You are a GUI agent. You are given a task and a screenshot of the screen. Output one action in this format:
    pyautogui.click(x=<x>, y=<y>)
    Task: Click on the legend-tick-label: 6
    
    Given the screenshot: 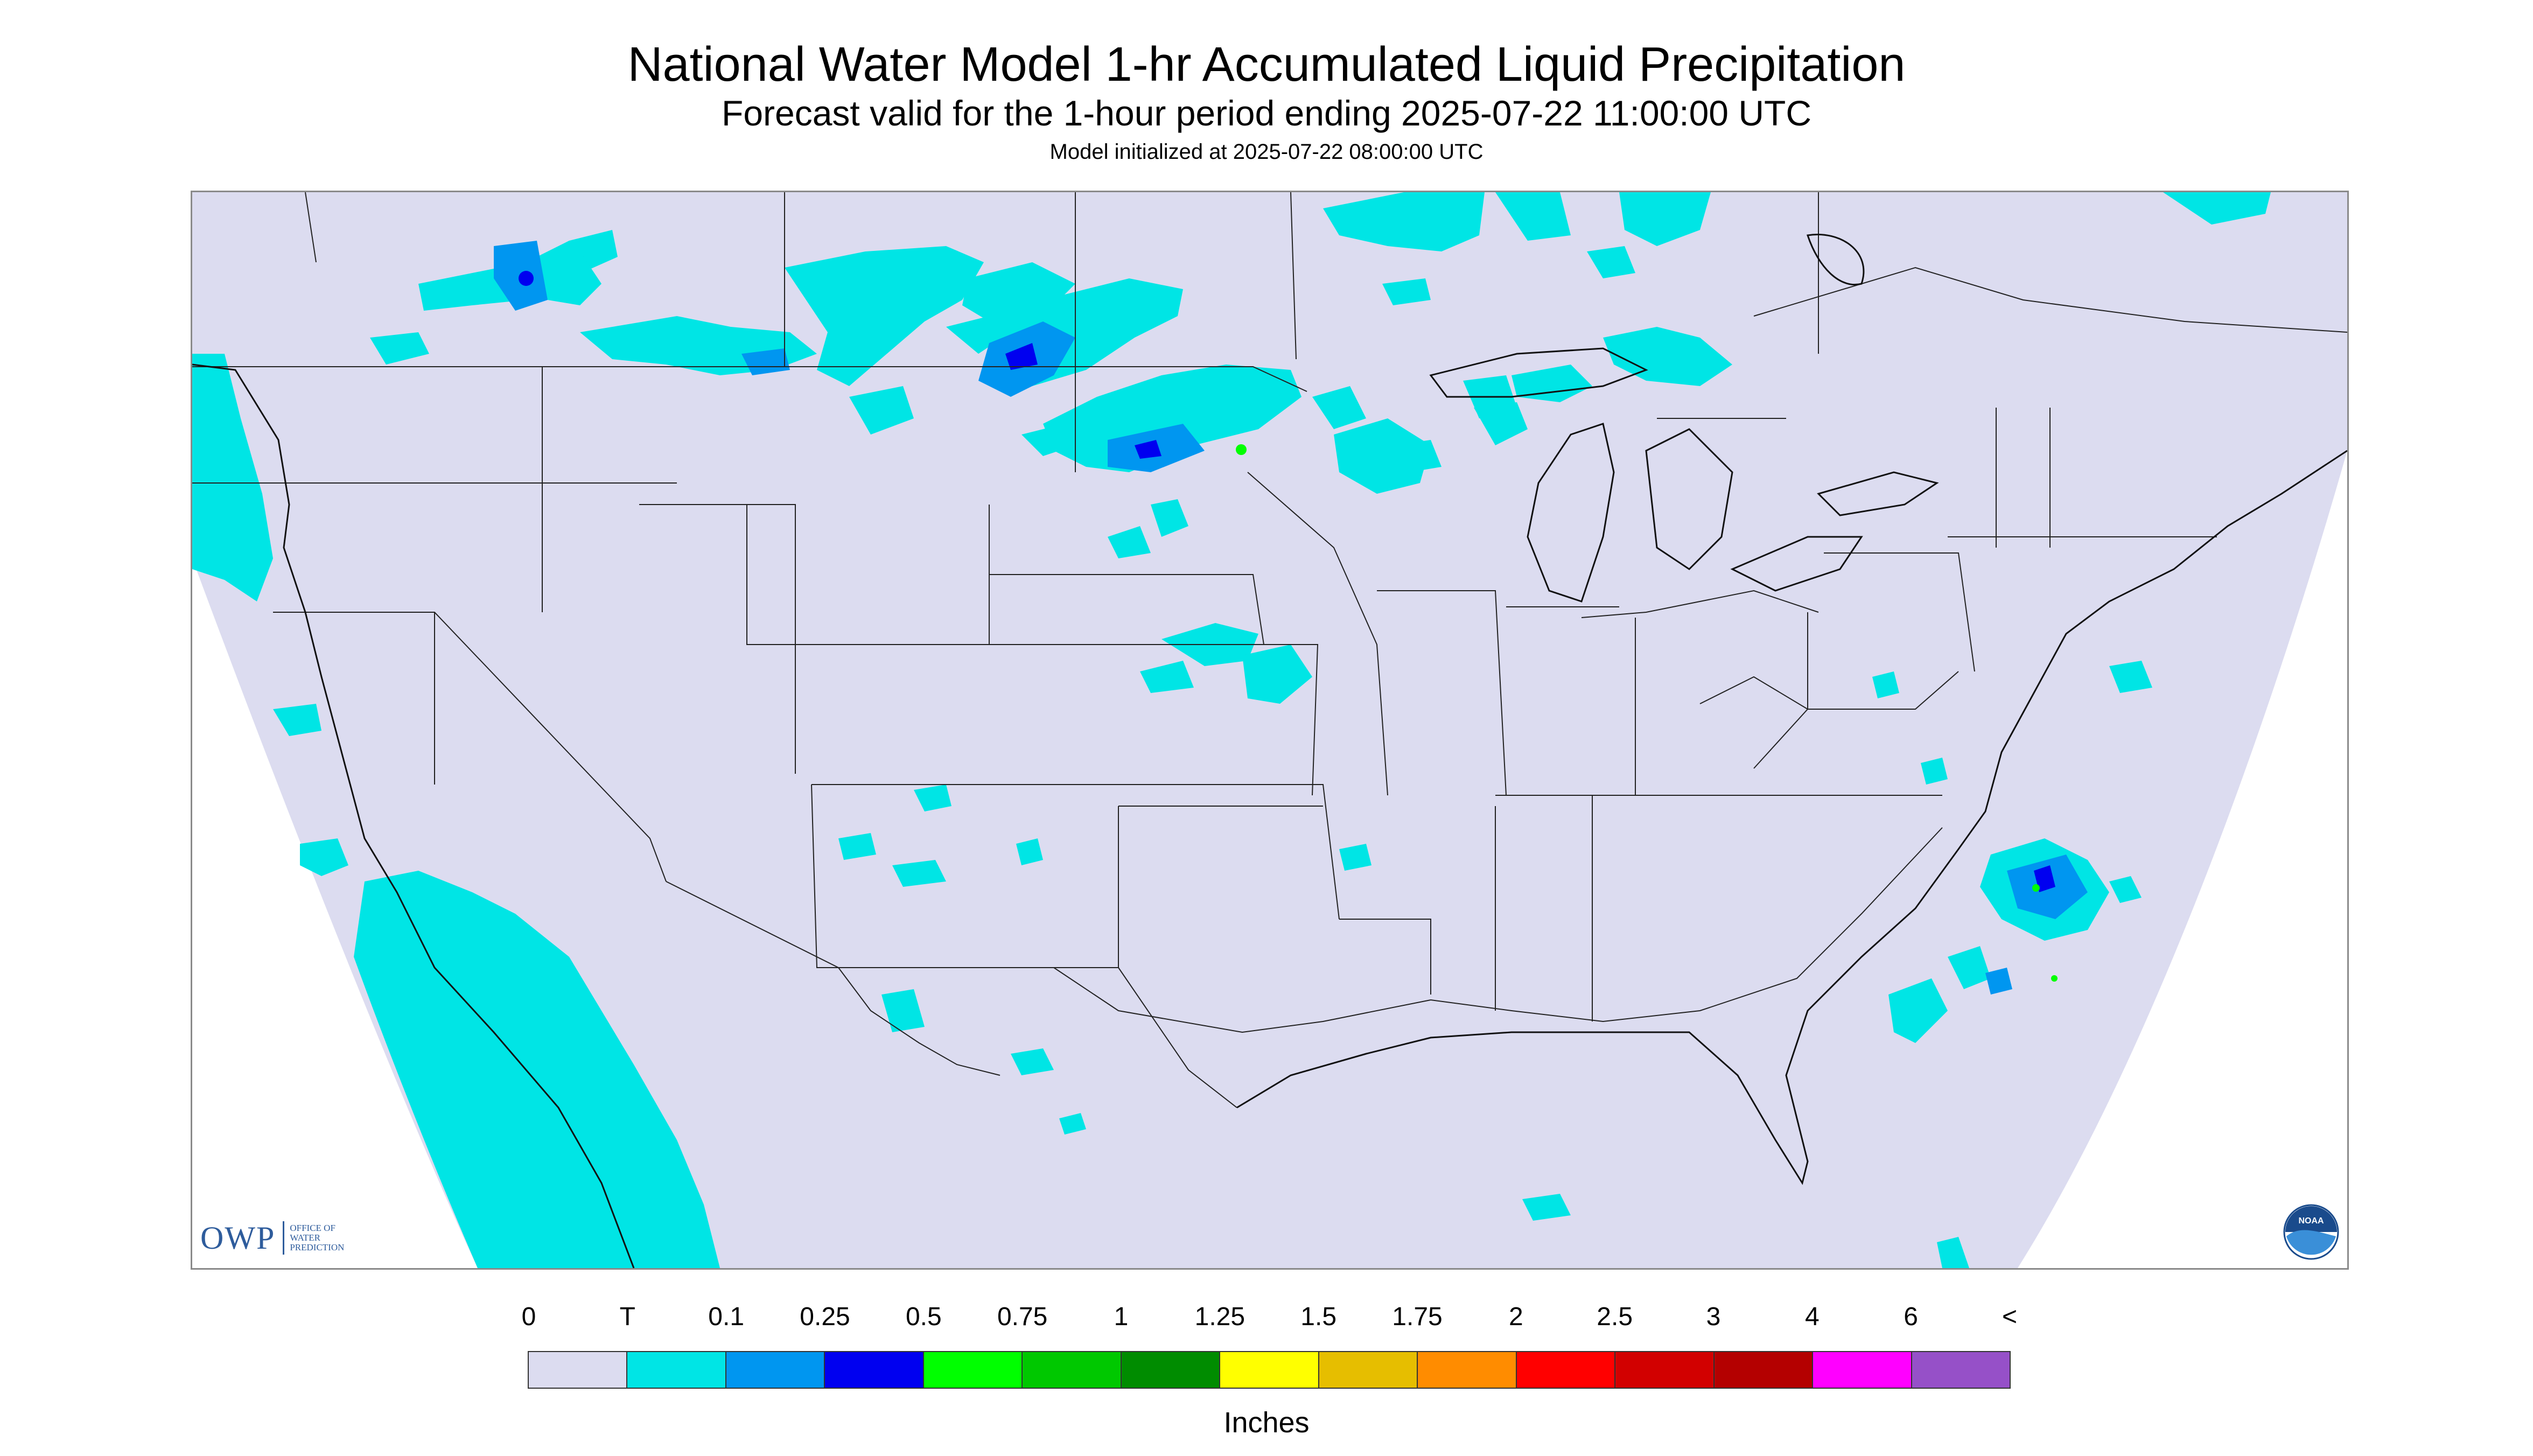 What is the action you would take?
    pyautogui.click(x=1912, y=1317)
    